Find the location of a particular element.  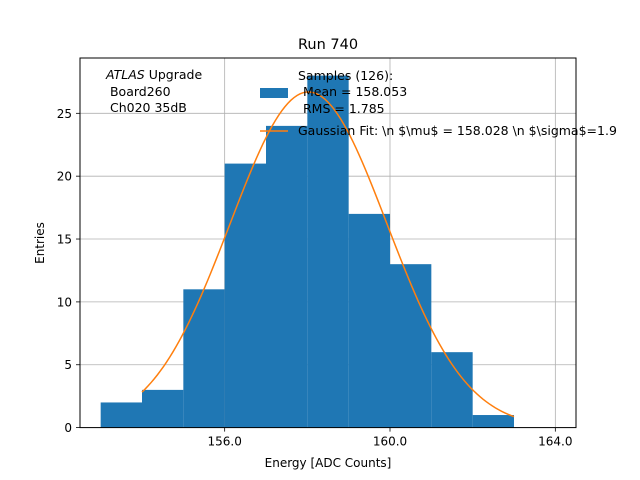

legend-hist-line-2: Mean = 158.053 is located at coordinates (355, 91).